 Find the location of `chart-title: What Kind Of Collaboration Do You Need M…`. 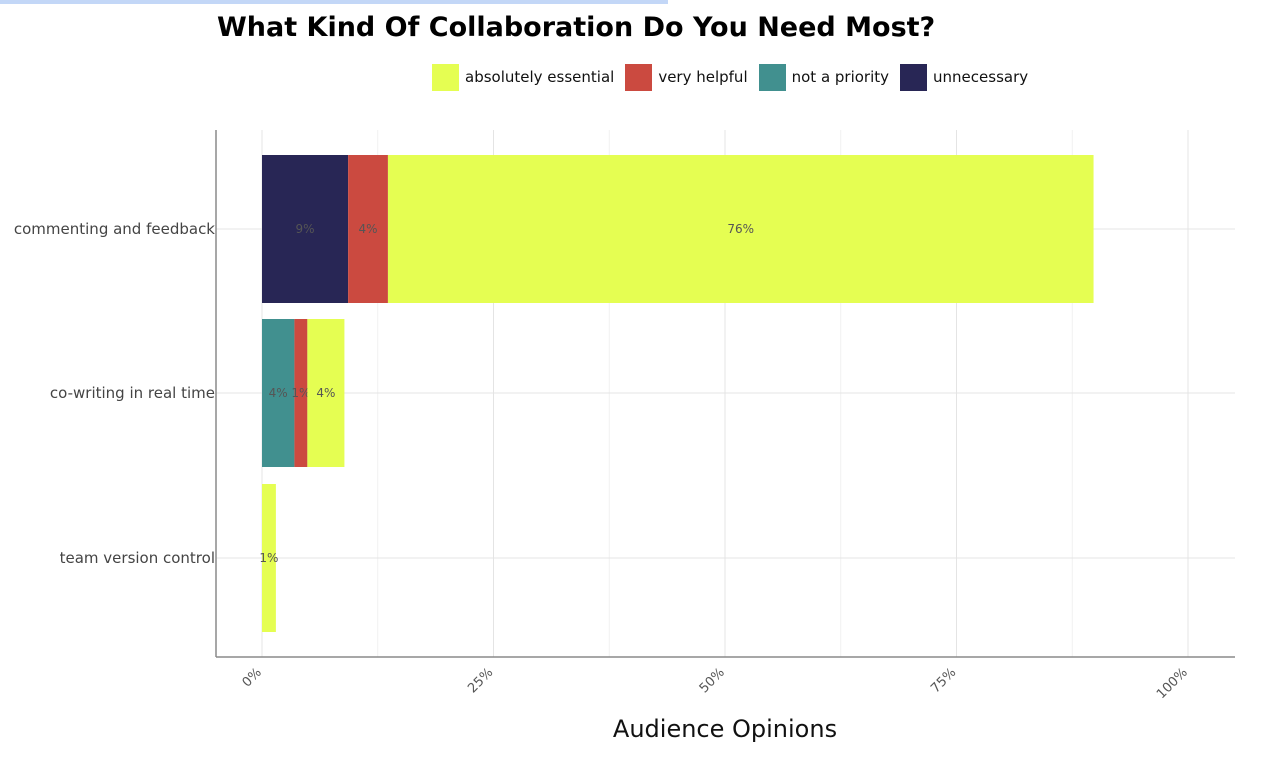

chart-title: What Kind Of Collaboration Do You Need M… is located at coordinates (576, 27).